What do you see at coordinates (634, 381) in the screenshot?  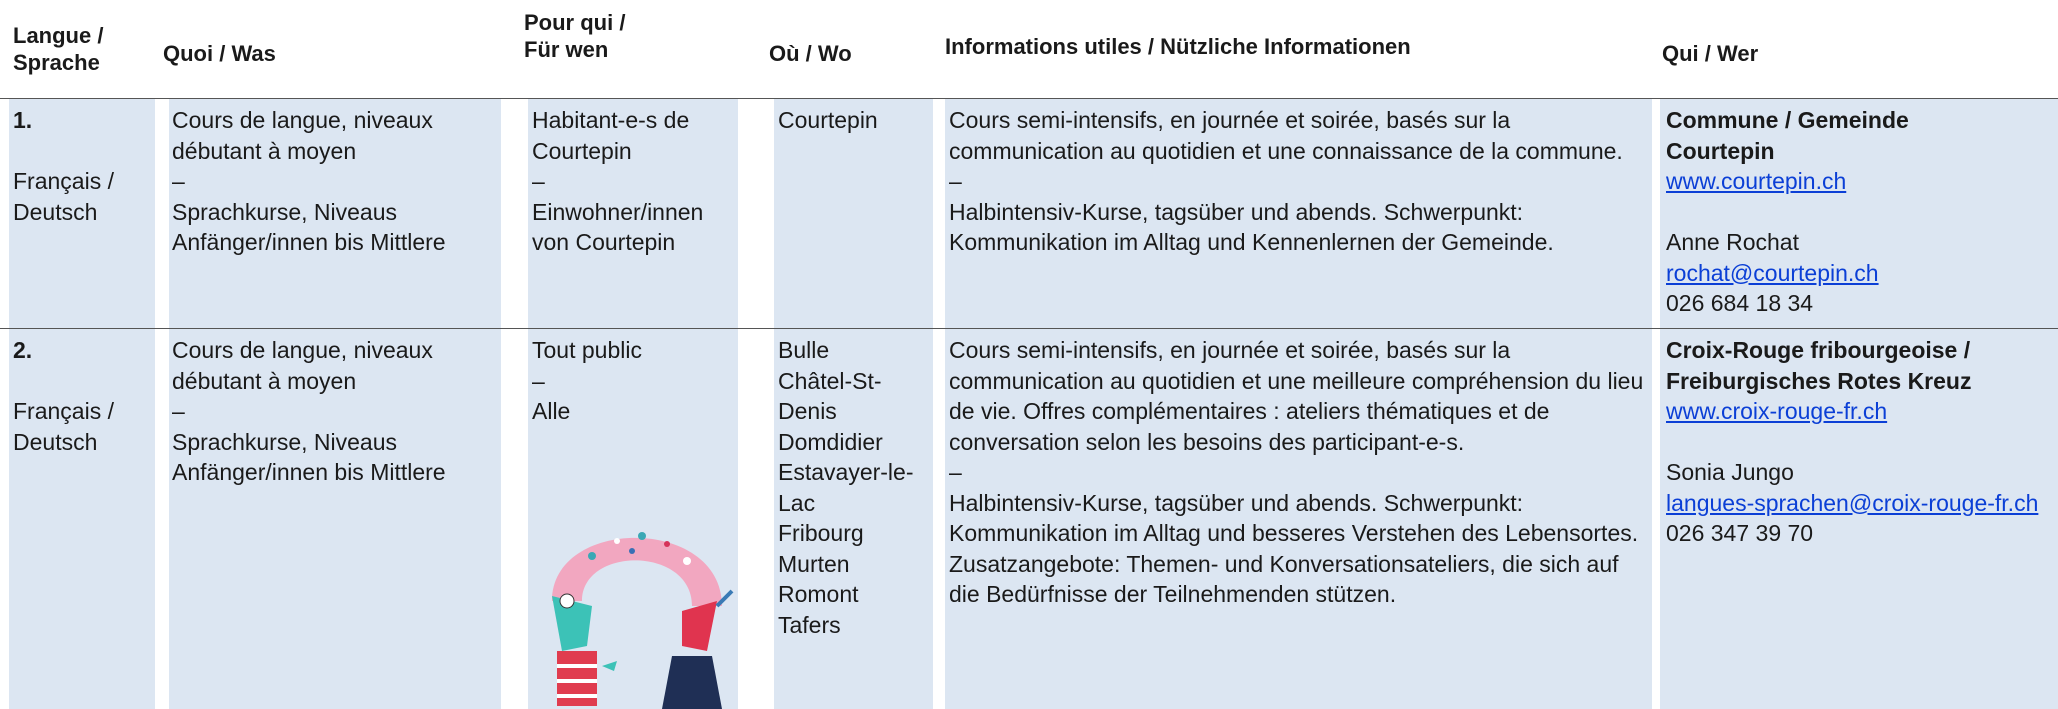 I see `for-whom-cell: Tout public – Alle` at bounding box center [634, 381].